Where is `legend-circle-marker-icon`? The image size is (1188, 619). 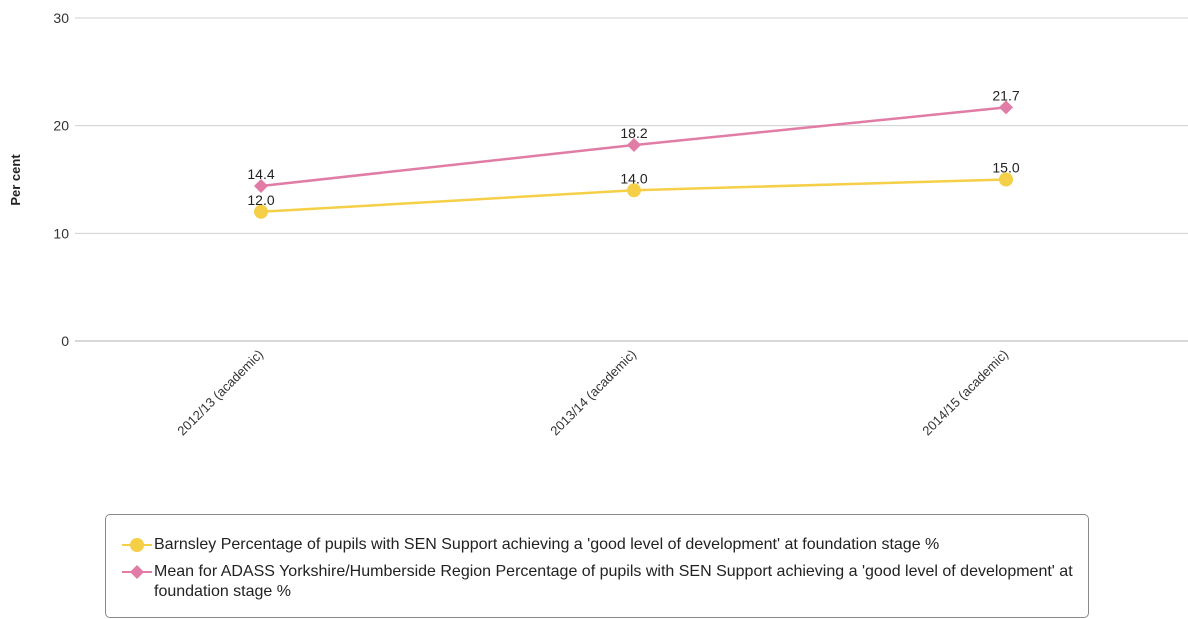 legend-circle-marker-icon is located at coordinates (137, 545).